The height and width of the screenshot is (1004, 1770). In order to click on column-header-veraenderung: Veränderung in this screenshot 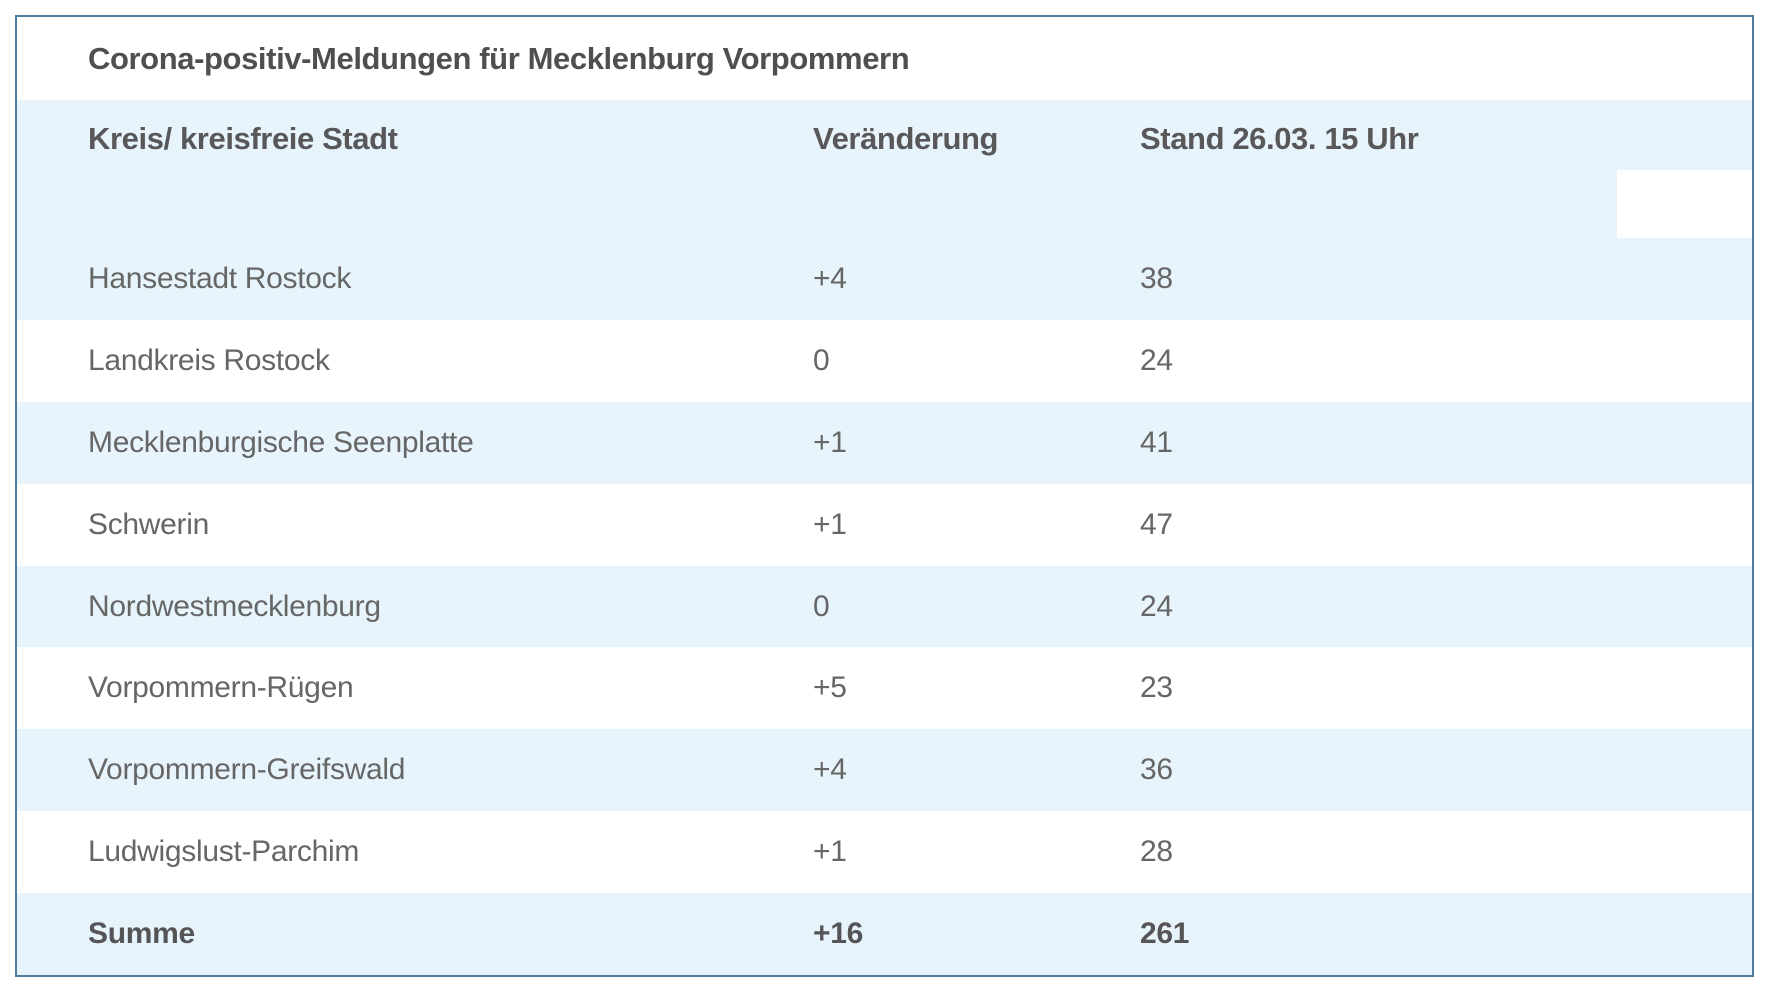, I will do `click(906, 138)`.